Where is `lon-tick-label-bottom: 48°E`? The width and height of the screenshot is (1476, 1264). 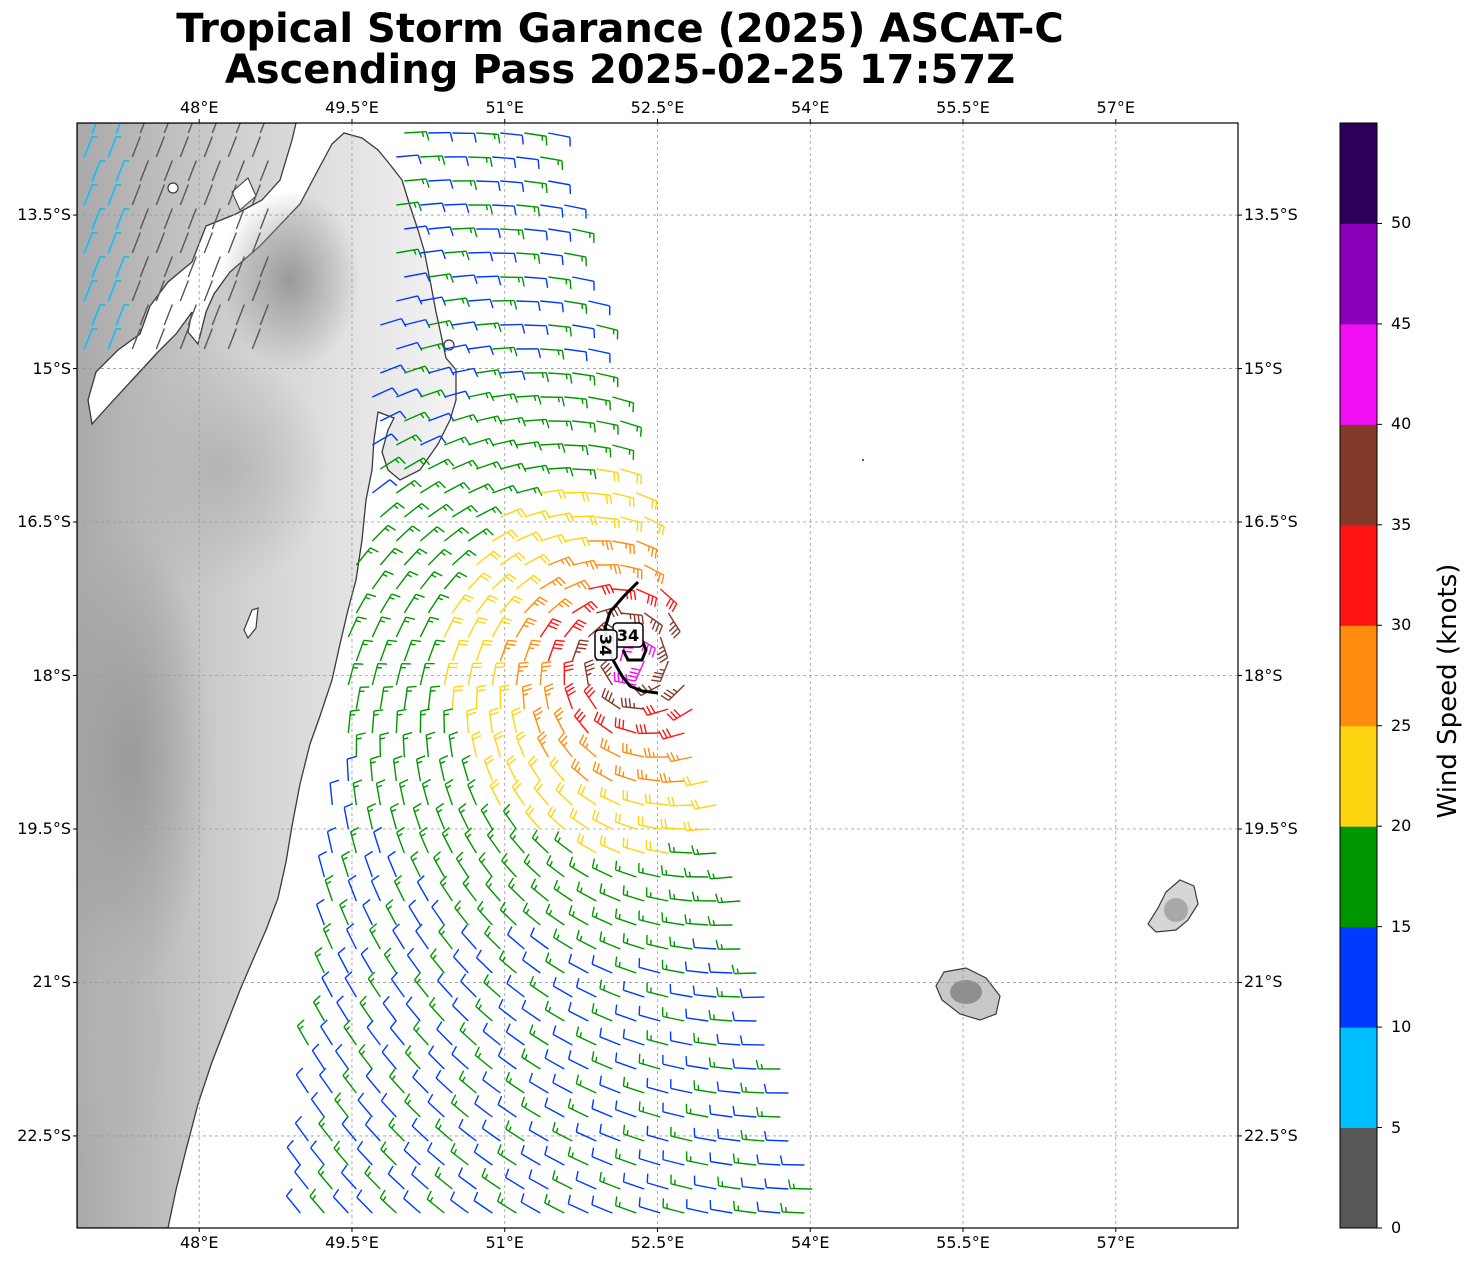
lon-tick-label-bottom: 48°E is located at coordinates (199, 1242).